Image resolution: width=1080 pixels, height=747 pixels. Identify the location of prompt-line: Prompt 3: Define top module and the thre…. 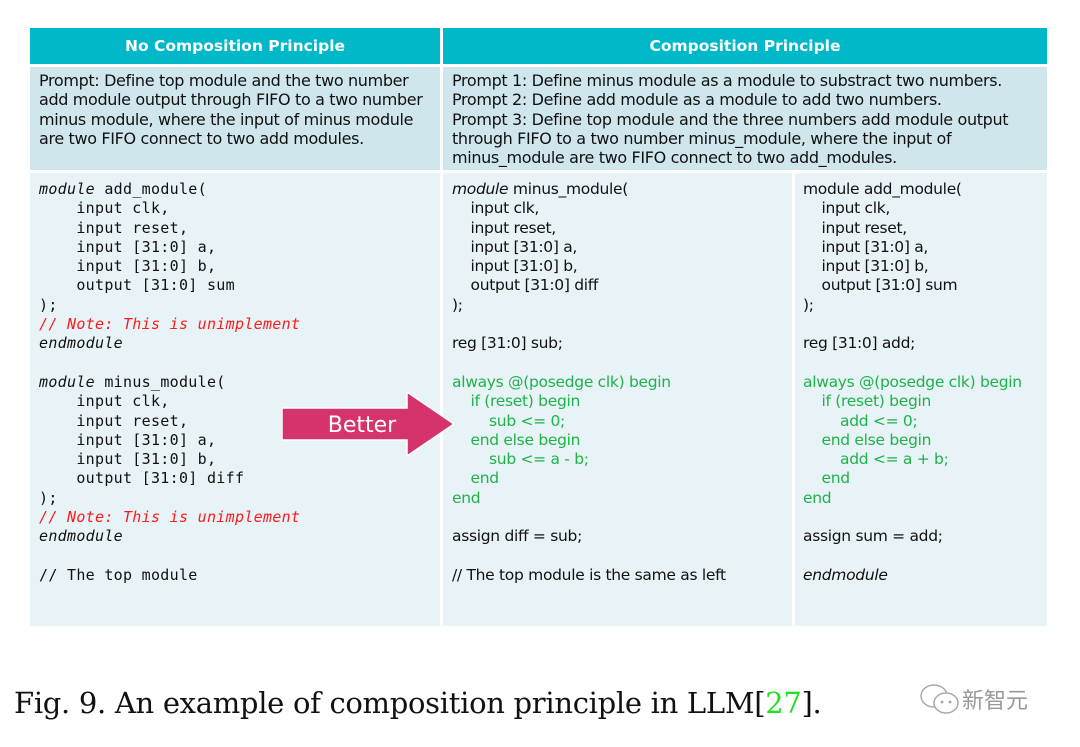
(730, 119).